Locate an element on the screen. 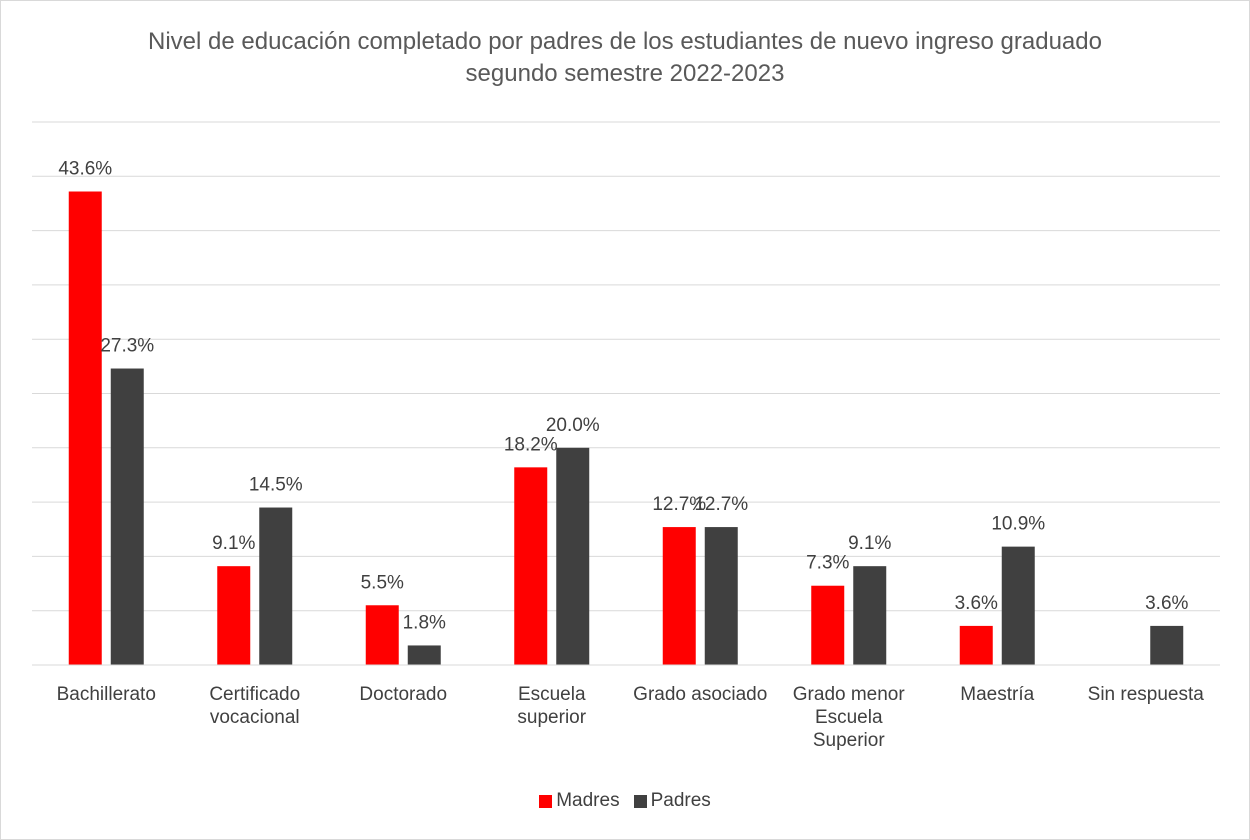  legend-item: Padres is located at coordinates (672, 801).